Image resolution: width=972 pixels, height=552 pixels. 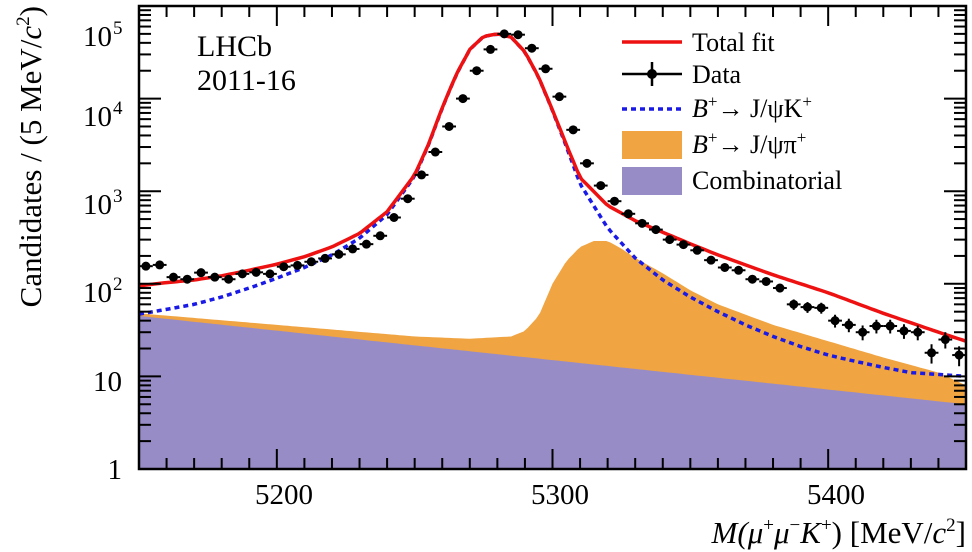 What do you see at coordinates (118, 28) in the screenshot?
I see `ytick-label-5-exp: 5` at bounding box center [118, 28].